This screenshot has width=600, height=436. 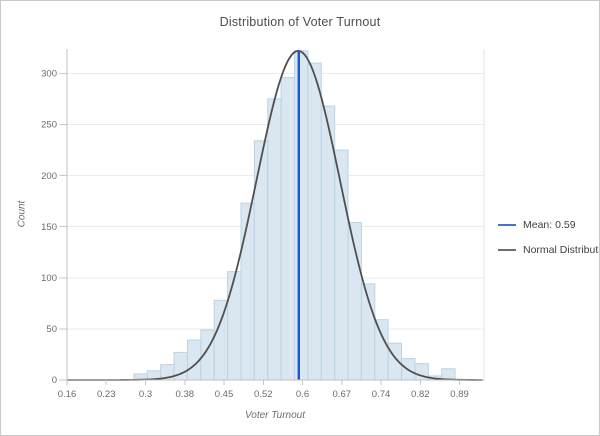 I want to click on mean-line-swatch, so click(x=507, y=224).